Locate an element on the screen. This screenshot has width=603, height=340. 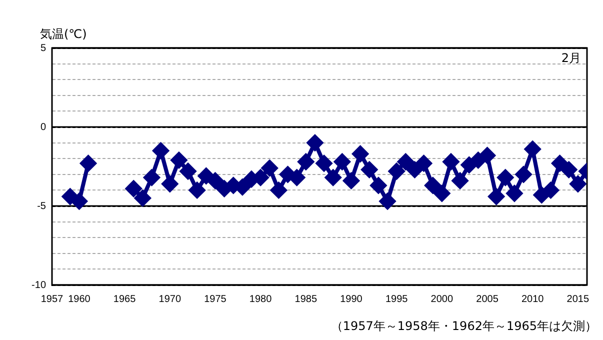
y-tick-label: 0 is located at coordinates (43, 127).